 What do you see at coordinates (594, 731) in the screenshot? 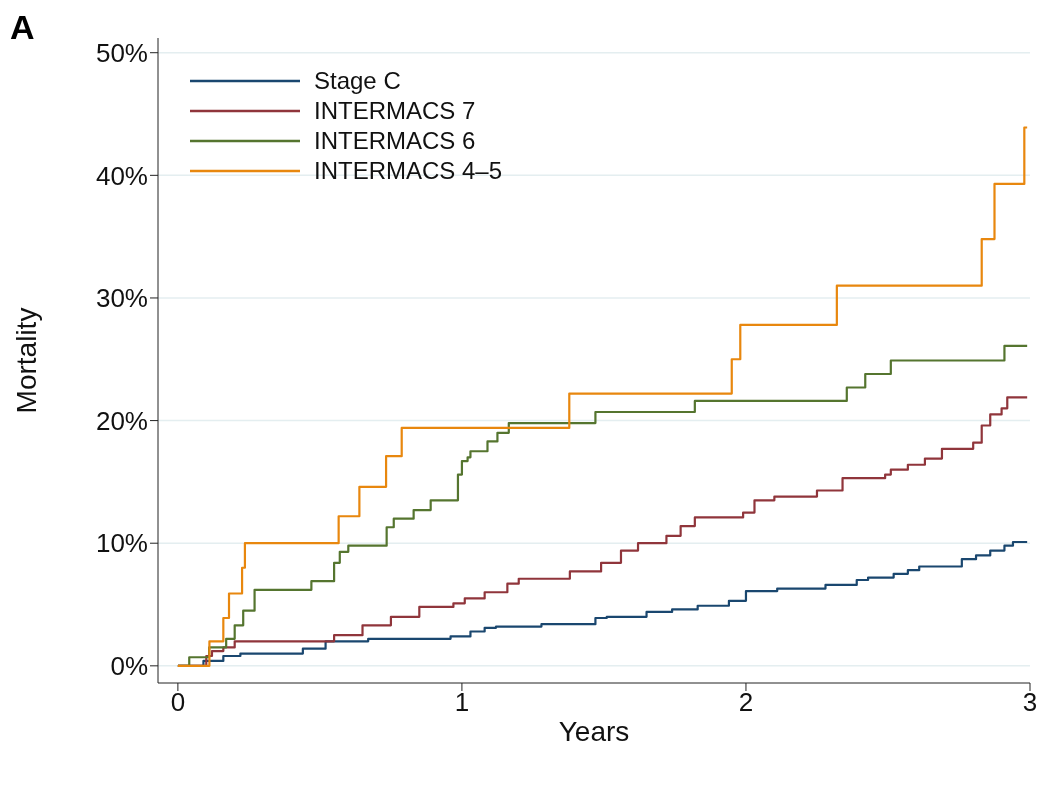
I see `x-axis-title: Years` at bounding box center [594, 731].